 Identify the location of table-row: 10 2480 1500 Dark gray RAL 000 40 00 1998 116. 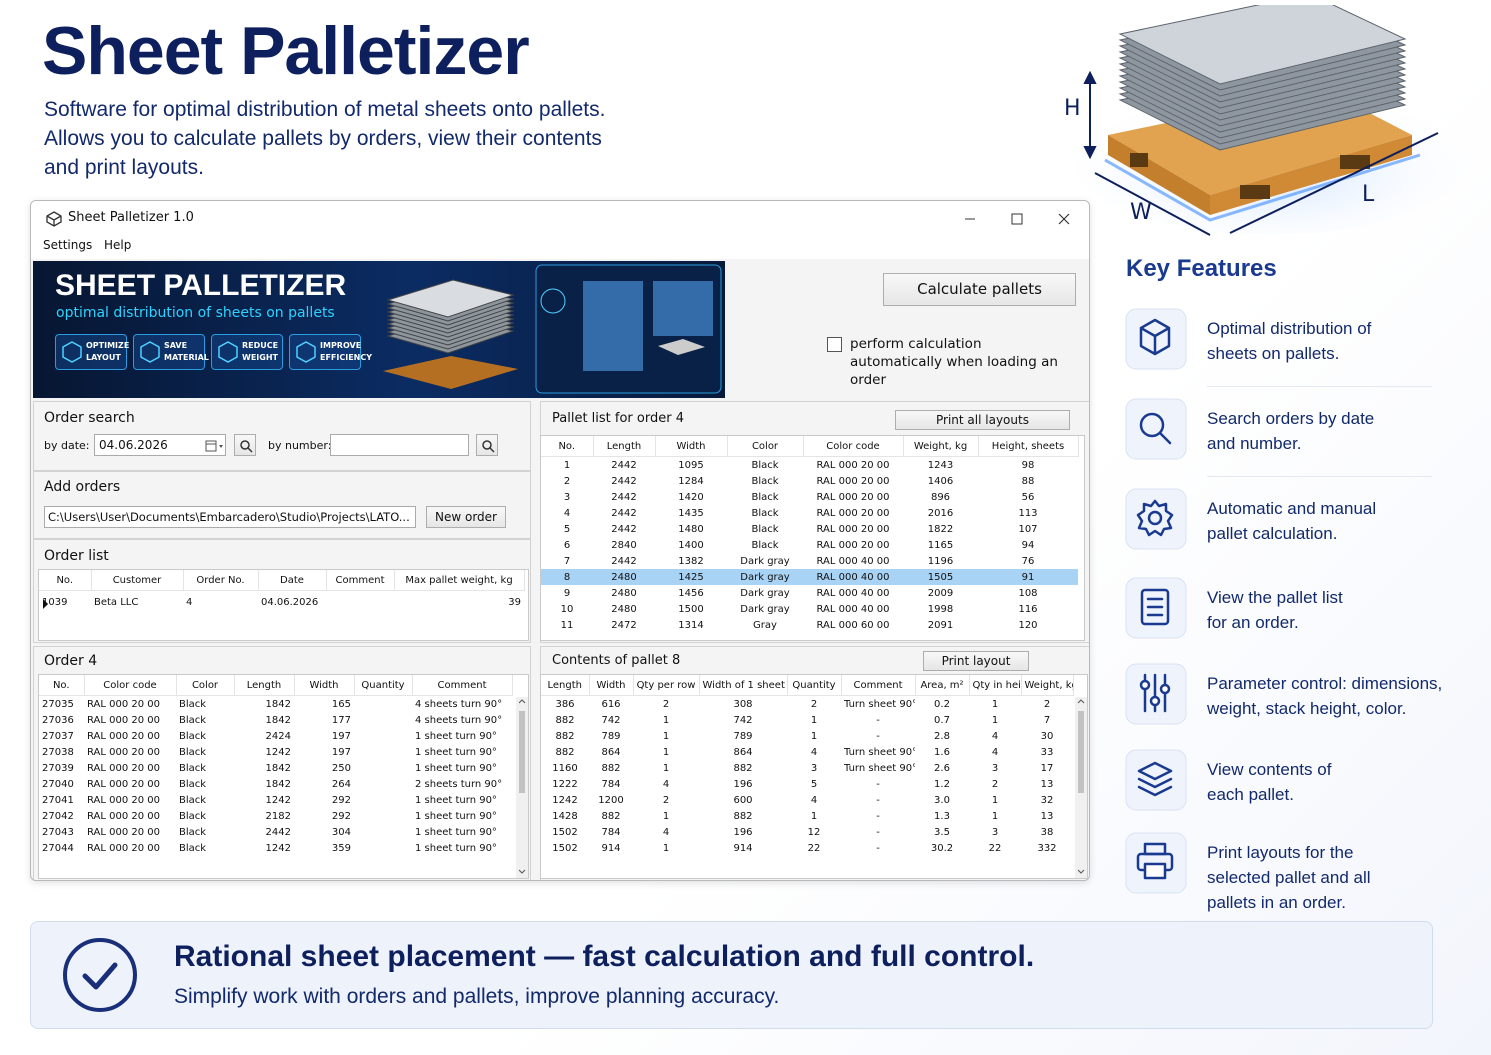
(809, 609).